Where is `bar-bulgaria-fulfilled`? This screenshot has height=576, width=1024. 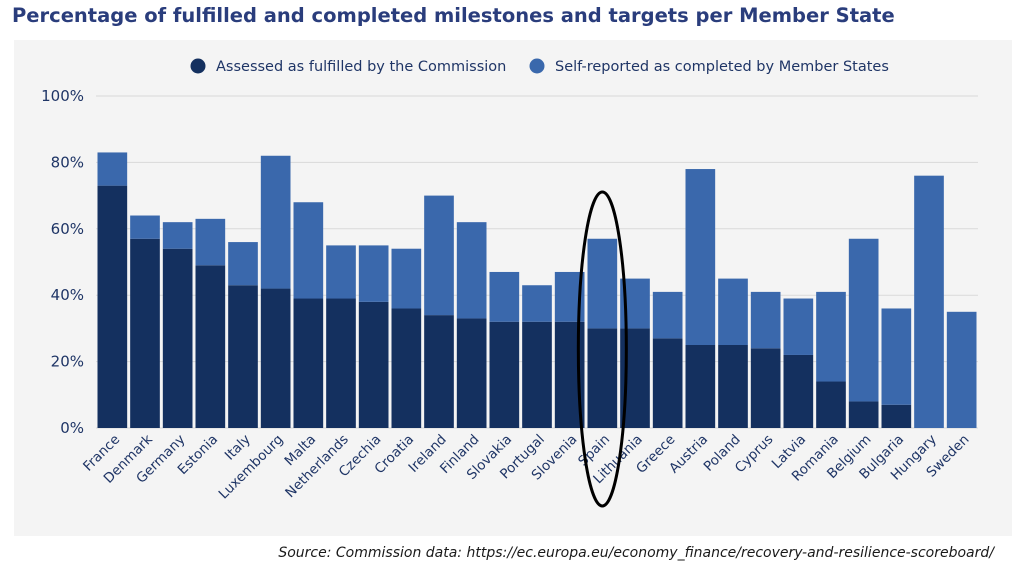 bar-bulgaria-fulfilled is located at coordinates (896, 416).